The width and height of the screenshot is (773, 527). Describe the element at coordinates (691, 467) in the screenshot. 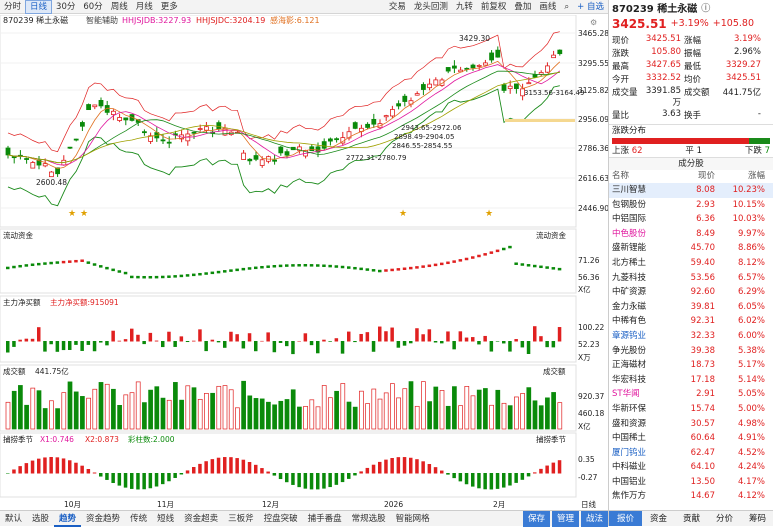

I see `constituent-row: 中科磁业 64.10 4.24%` at that location.